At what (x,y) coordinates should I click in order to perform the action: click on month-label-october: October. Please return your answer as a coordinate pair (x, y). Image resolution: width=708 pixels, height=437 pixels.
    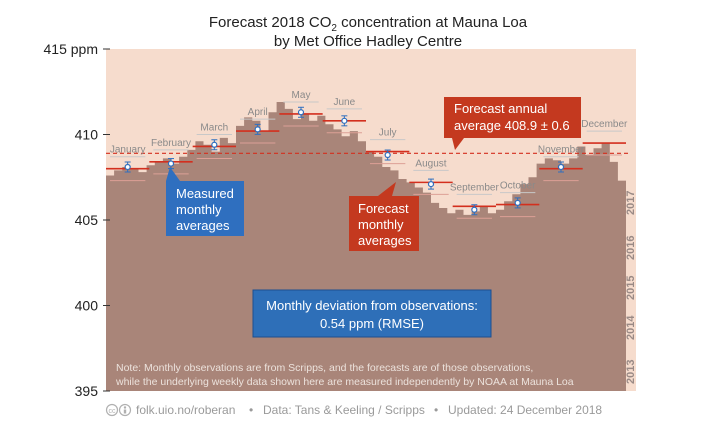
    Looking at the image, I should click on (518, 186).